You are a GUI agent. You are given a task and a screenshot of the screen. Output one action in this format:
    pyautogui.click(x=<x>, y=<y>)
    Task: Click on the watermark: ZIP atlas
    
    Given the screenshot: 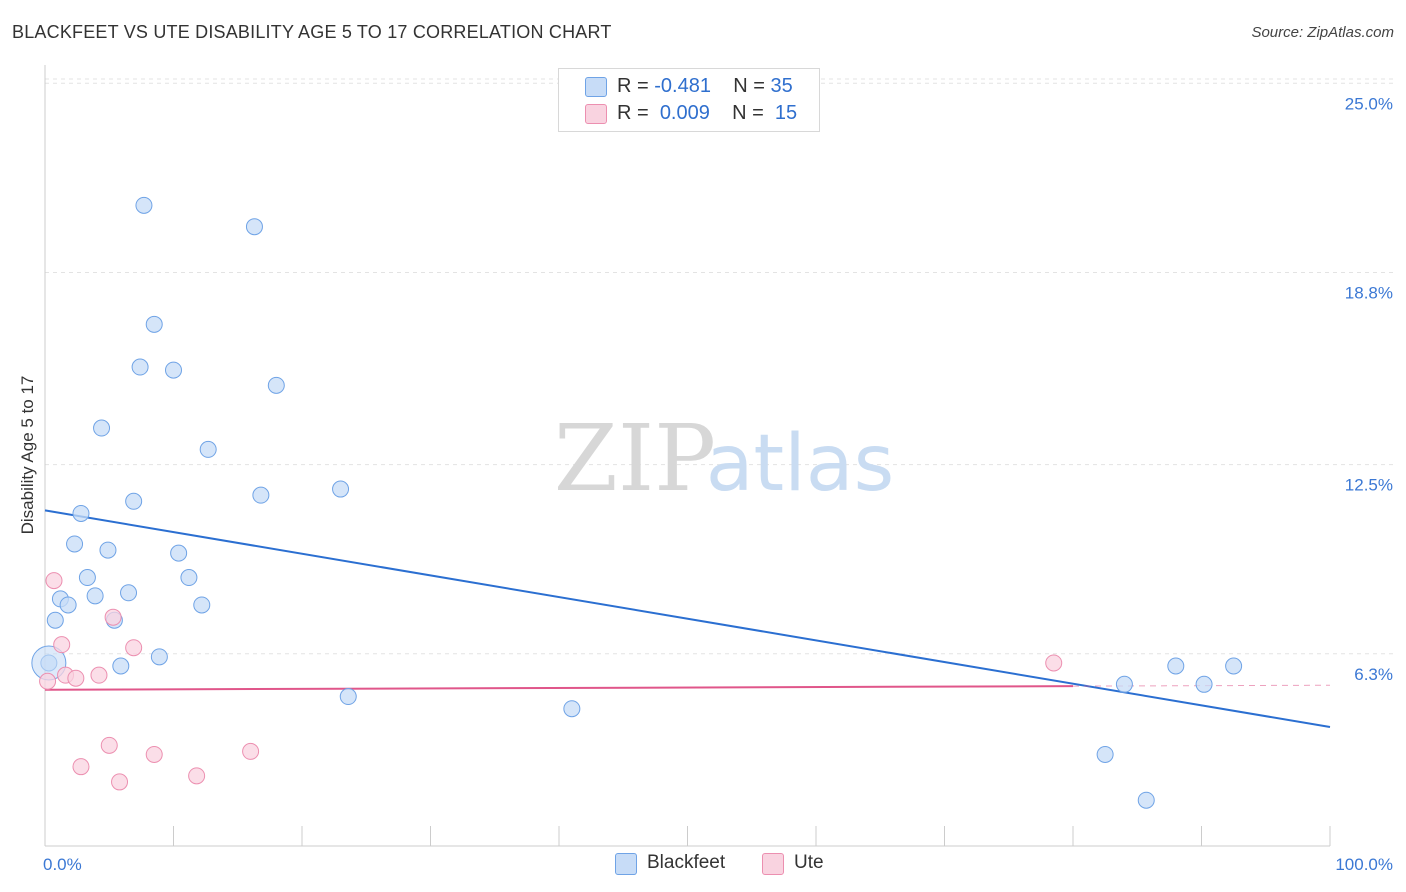 What is the action you would take?
    pyautogui.click(x=724, y=458)
    